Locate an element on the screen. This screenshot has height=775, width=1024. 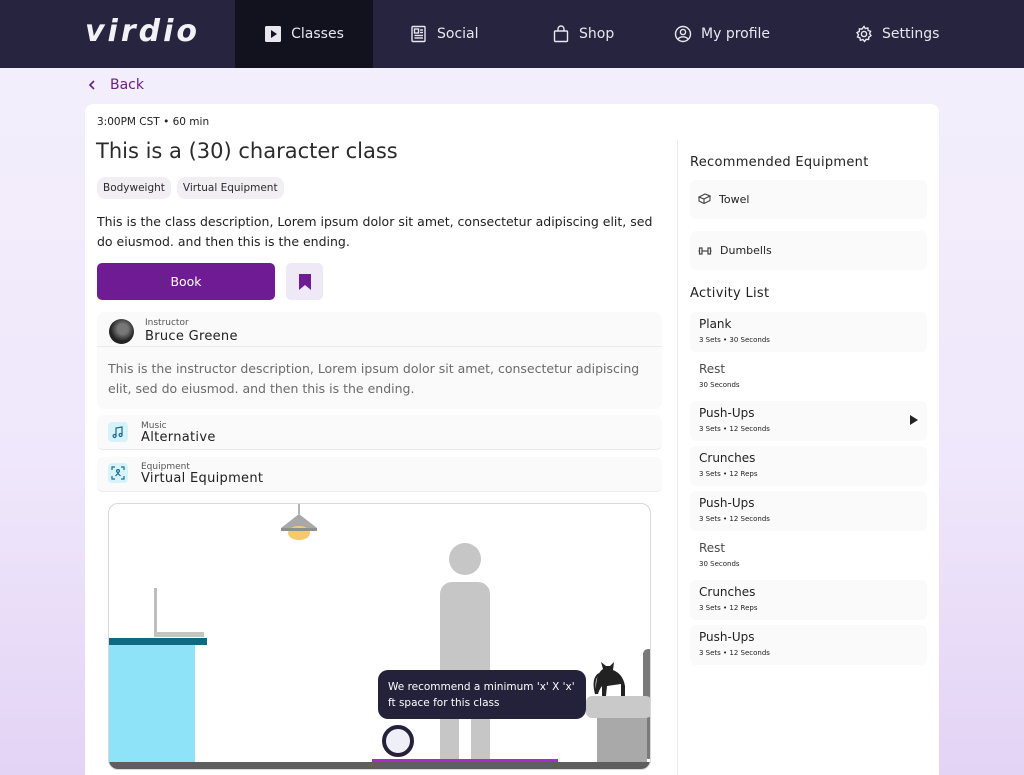
back-link: Back is located at coordinates (116, 85).